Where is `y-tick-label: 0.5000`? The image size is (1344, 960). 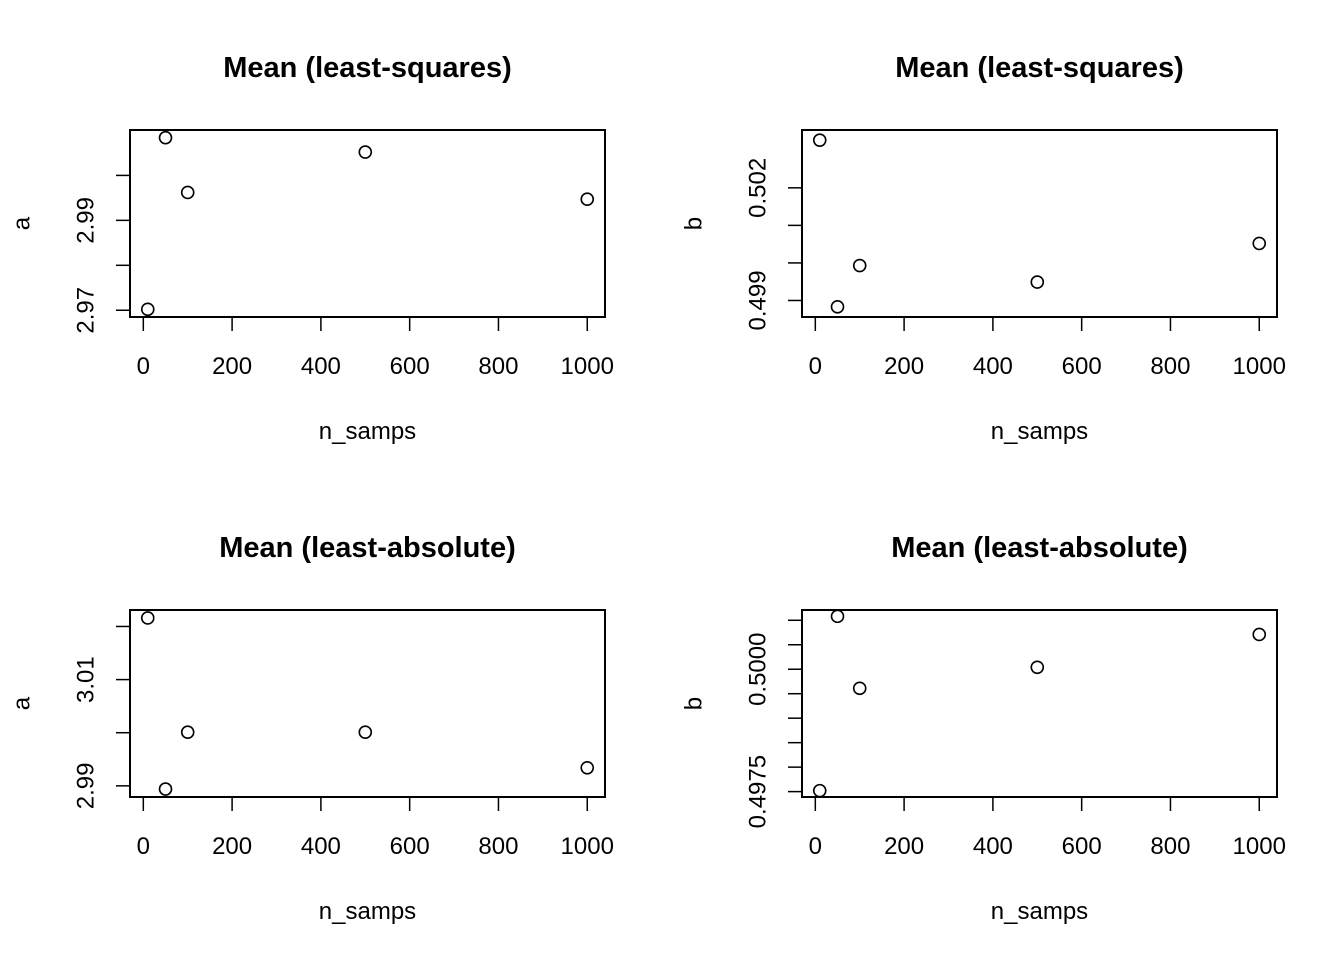
y-tick-label: 0.5000 is located at coordinates (758, 669).